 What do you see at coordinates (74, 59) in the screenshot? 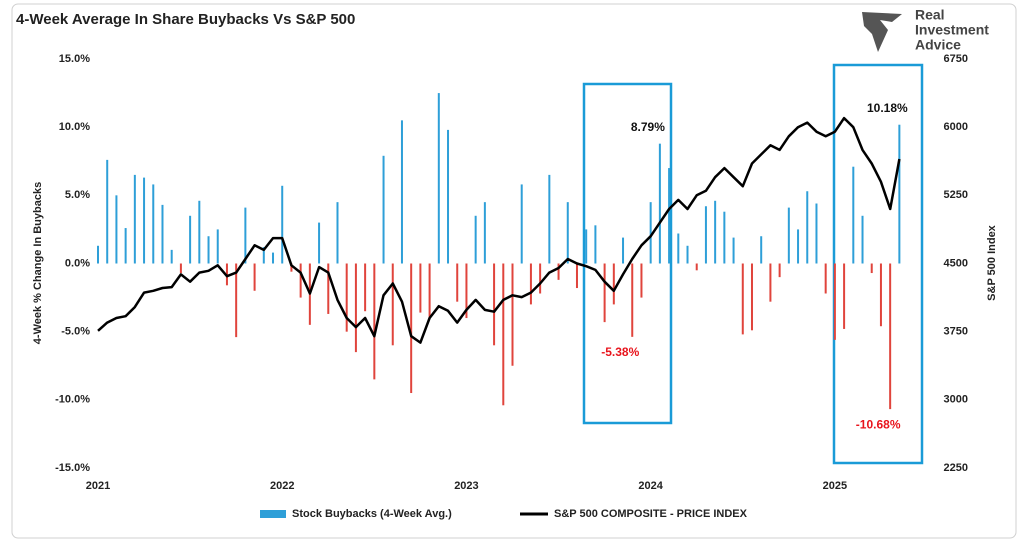
I see `y-tick-label: 15.0%` at bounding box center [74, 59].